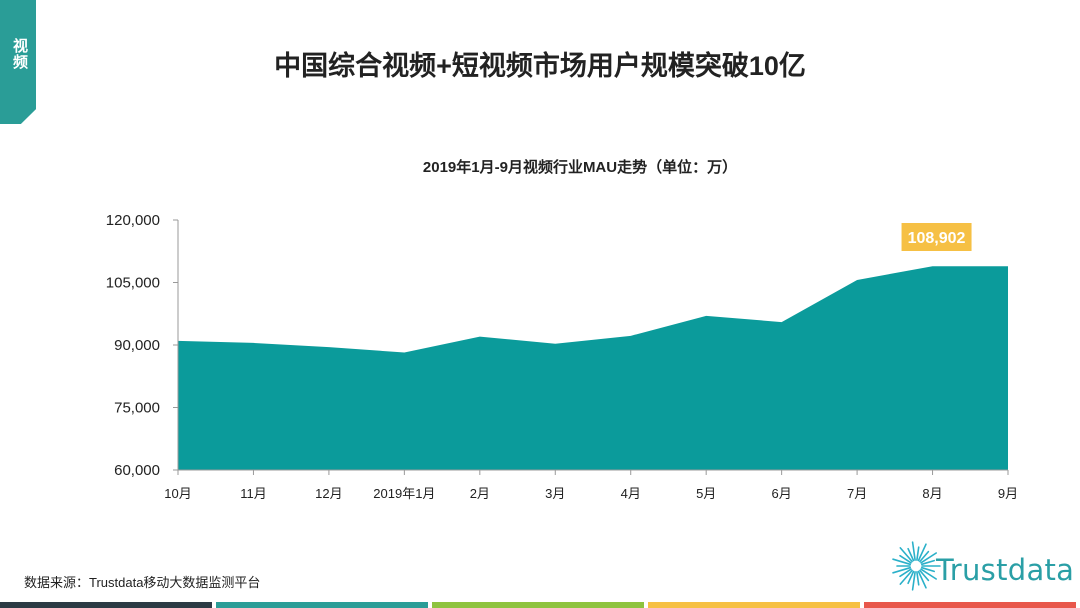 Image resolution: width=1080 pixels, height=608 pixels. Describe the element at coordinates (782, 493) in the screenshot. I see `x-tick-label: 6月` at that location.